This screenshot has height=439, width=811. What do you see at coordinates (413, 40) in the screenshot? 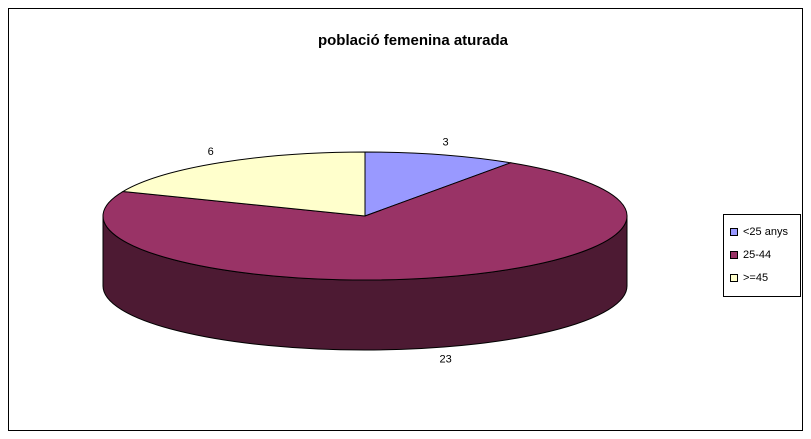
I see `chart-title: població femenina aturada` at bounding box center [413, 40].